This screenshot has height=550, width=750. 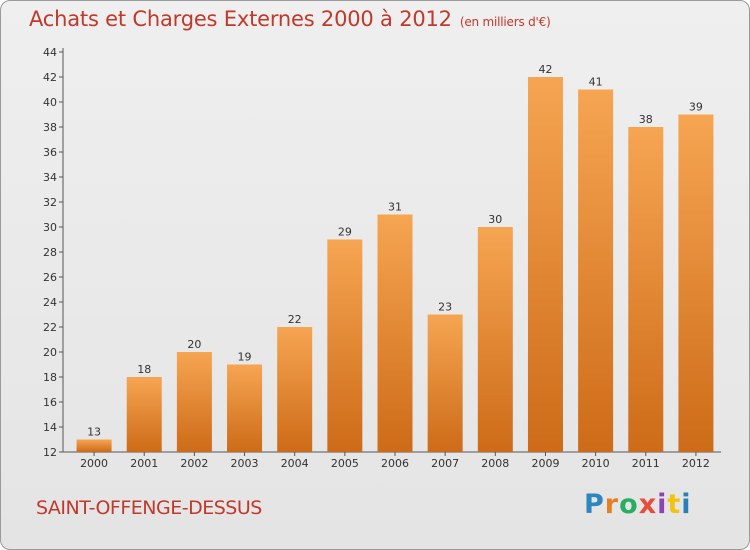 I want to click on chart-title-text: Achats et Charges Externes 2000 à 2012, so click(x=240, y=19).